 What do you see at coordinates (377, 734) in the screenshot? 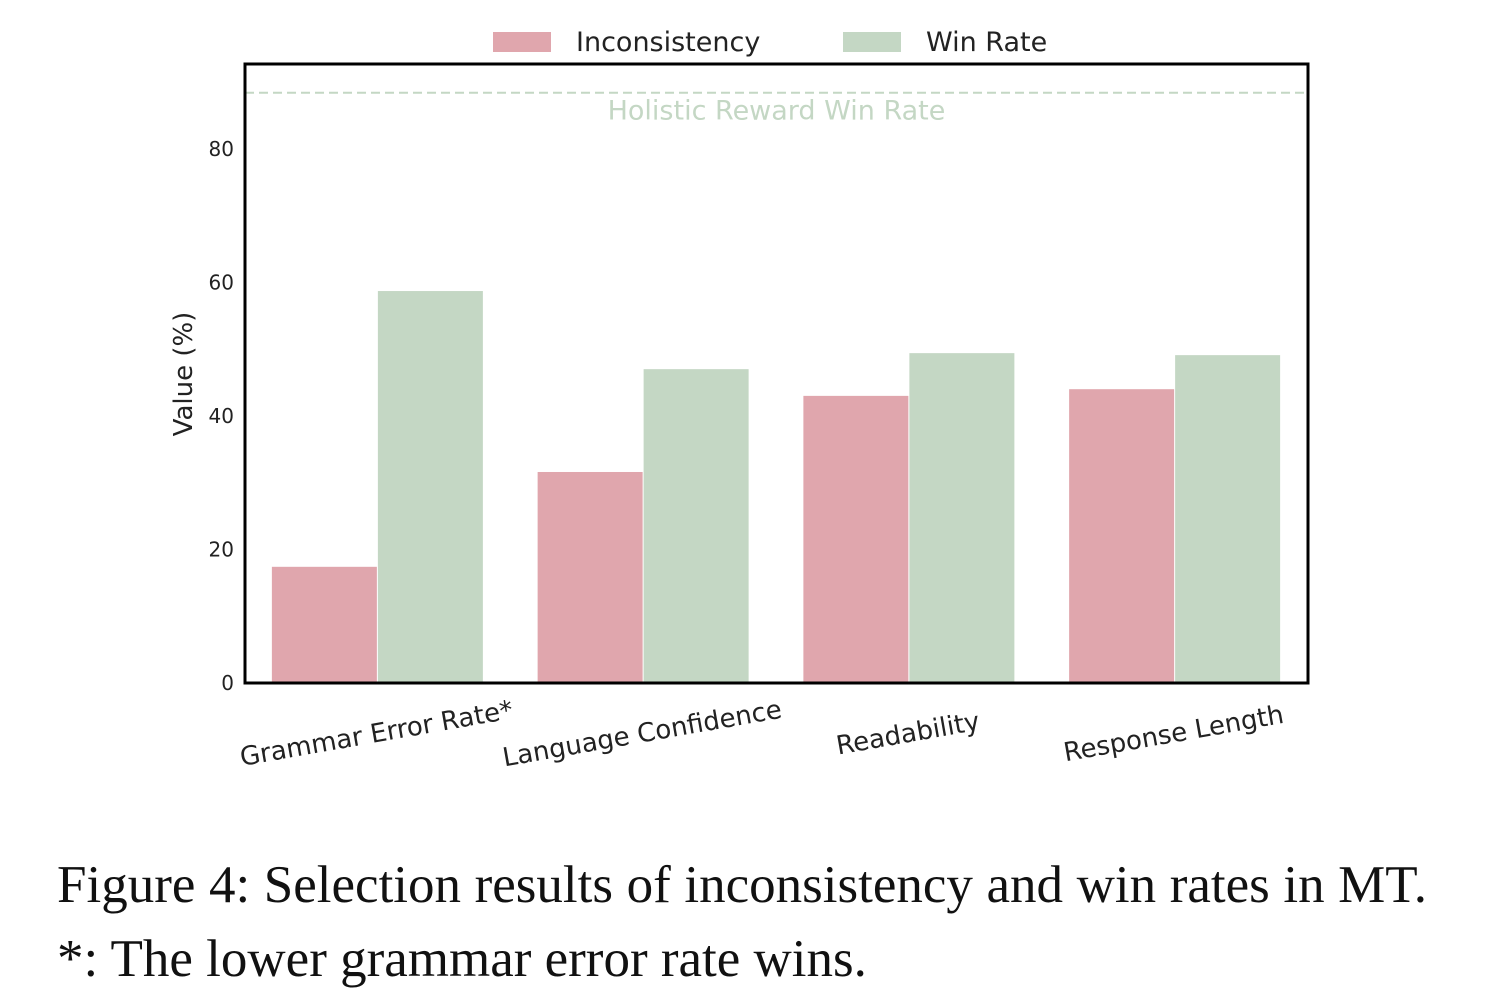
I see `x-tick-label: Grammar Error Rate*` at bounding box center [377, 734].